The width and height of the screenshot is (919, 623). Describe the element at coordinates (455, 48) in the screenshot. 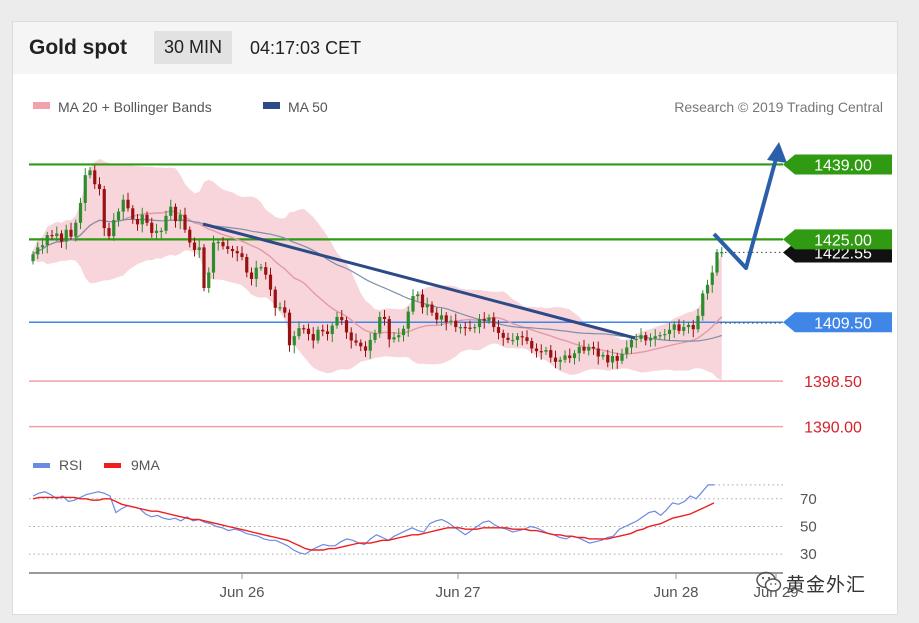

I see `chart-header: Gold spot 30 MIN 04:17:03 CET` at that location.